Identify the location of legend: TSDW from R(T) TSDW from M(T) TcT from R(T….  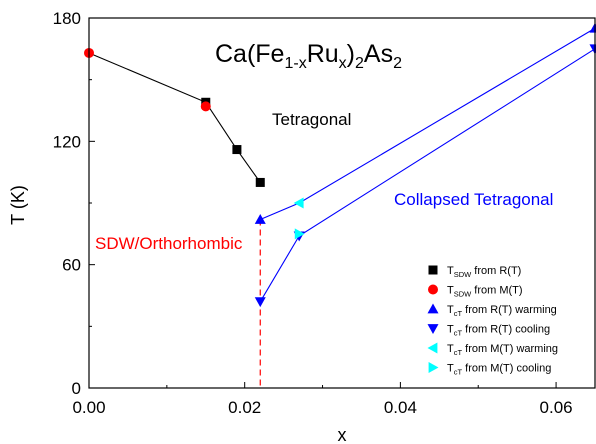
(492, 321).